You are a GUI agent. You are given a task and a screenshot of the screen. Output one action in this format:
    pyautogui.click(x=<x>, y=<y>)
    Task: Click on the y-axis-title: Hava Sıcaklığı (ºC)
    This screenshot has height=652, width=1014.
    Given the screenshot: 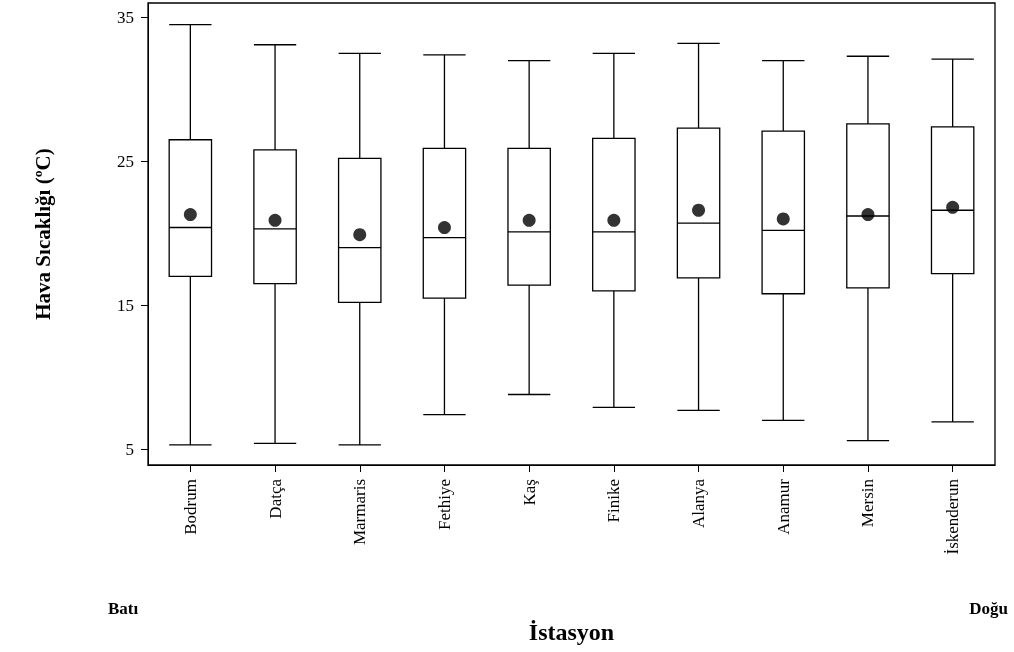 What is the action you would take?
    pyautogui.click(x=42, y=234)
    